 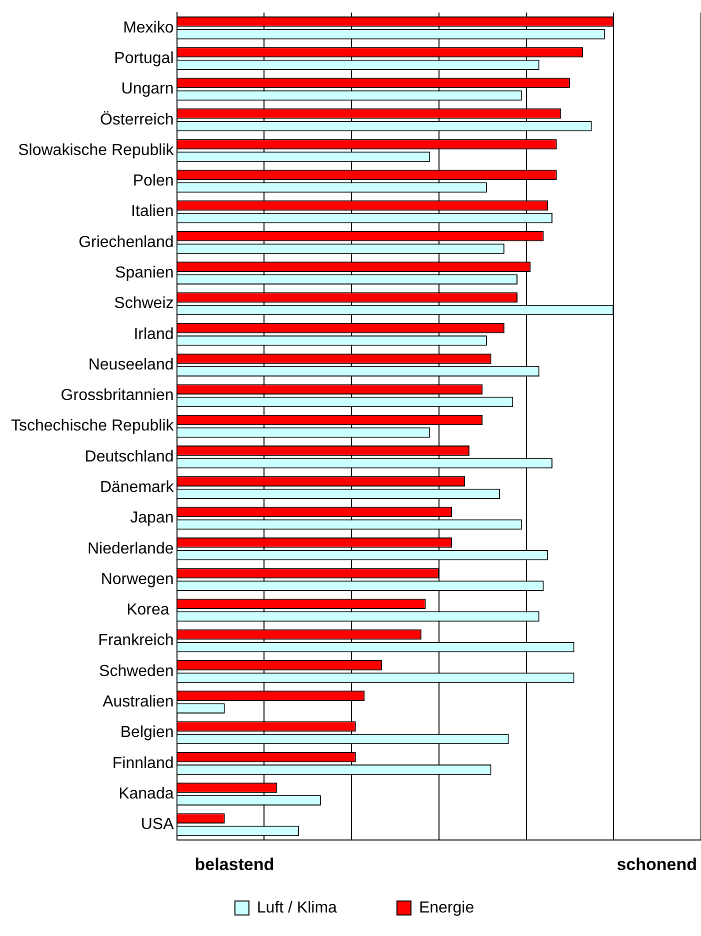 I want to click on y-tick-label: Niederlande, so click(x=130, y=549).